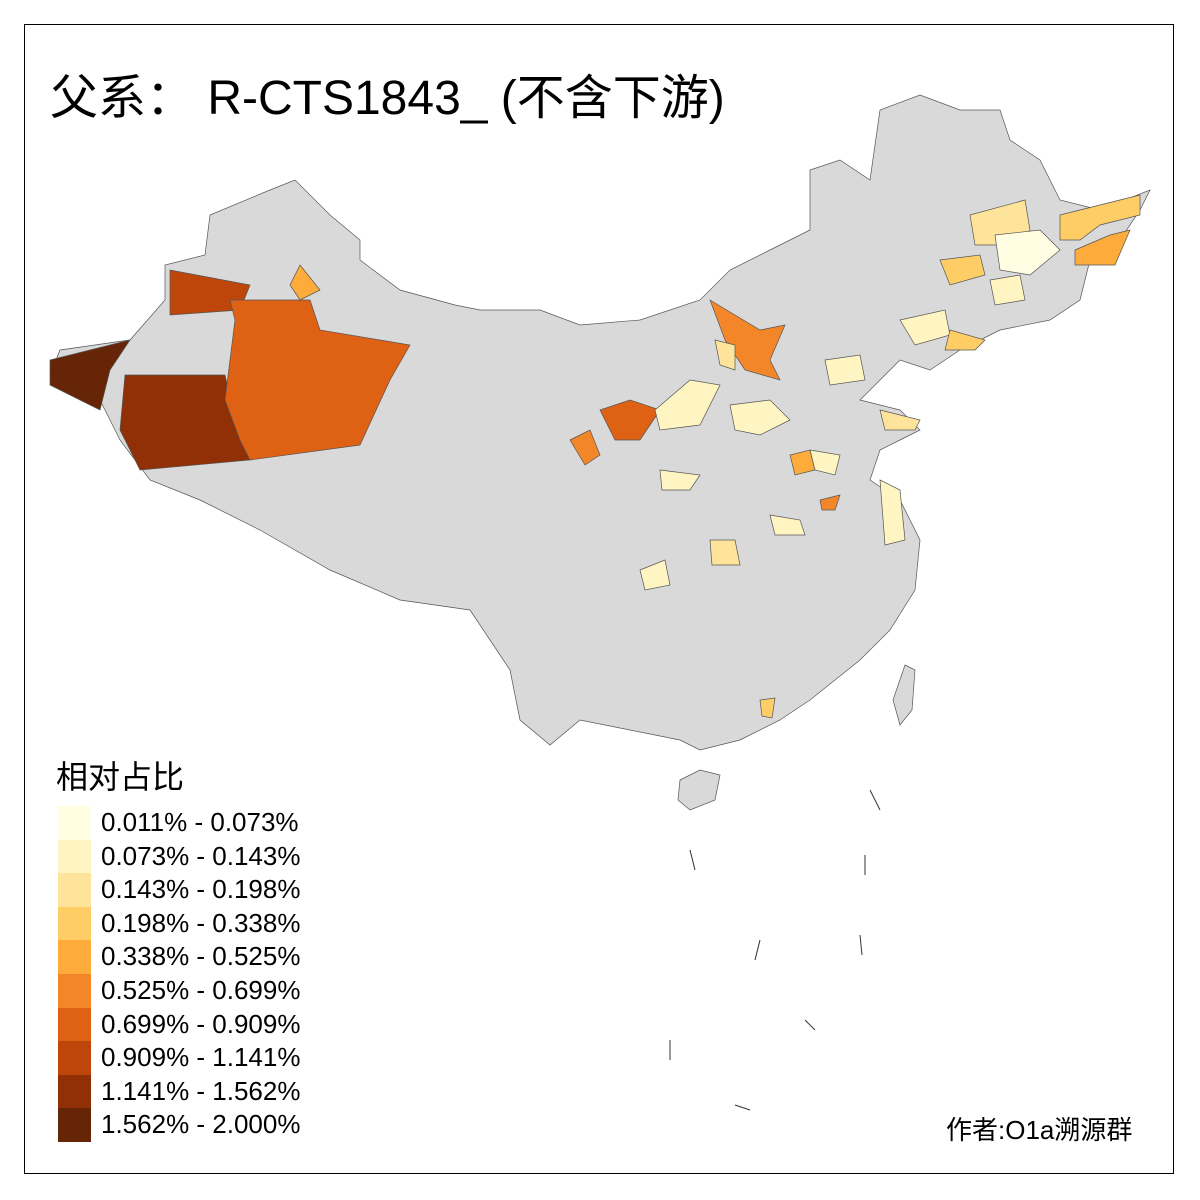 The width and height of the screenshot is (1200, 1200). Describe the element at coordinates (201, 1124) in the screenshot. I see `legend-label: 1.562% - 2.000%` at that location.